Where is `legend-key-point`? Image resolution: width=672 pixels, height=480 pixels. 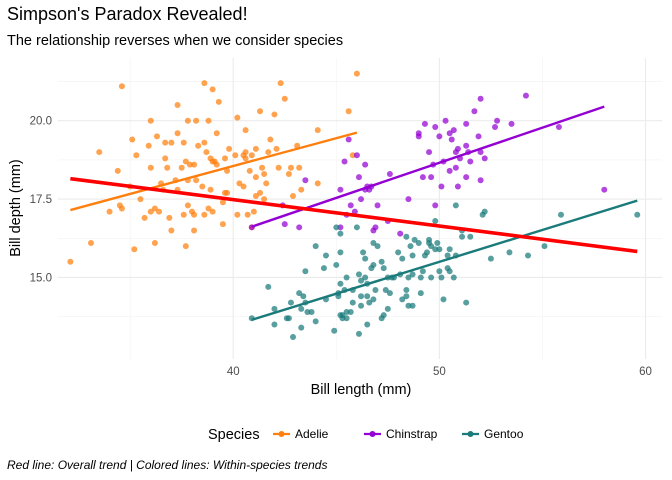
legend-key-point is located at coordinates (470, 434).